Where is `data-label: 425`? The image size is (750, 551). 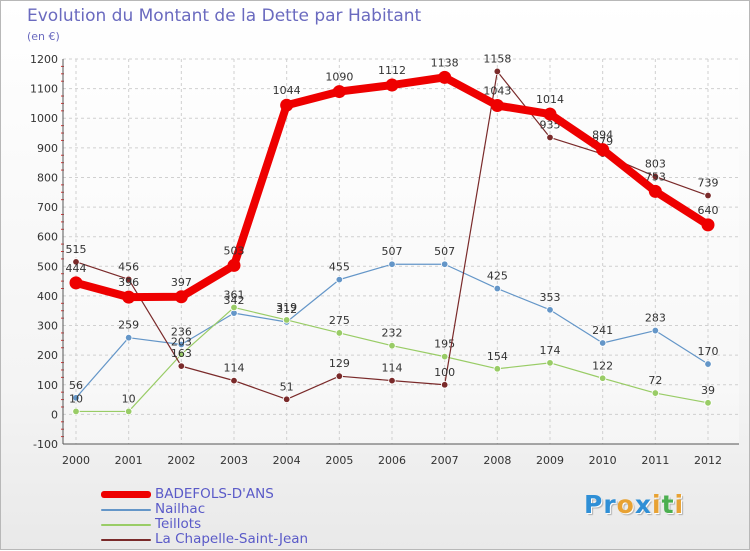
data-label: 425 is located at coordinates (497, 276).